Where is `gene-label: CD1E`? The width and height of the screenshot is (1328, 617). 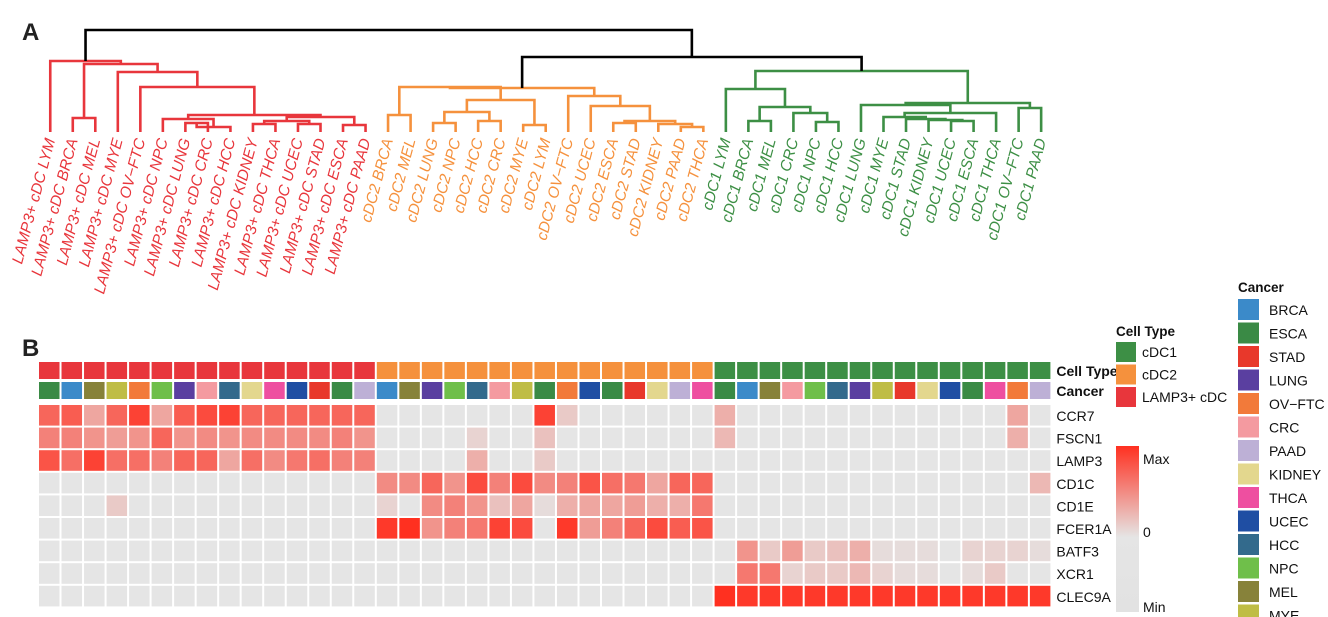
gene-label: CD1E is located at coordinates (1074, 506).